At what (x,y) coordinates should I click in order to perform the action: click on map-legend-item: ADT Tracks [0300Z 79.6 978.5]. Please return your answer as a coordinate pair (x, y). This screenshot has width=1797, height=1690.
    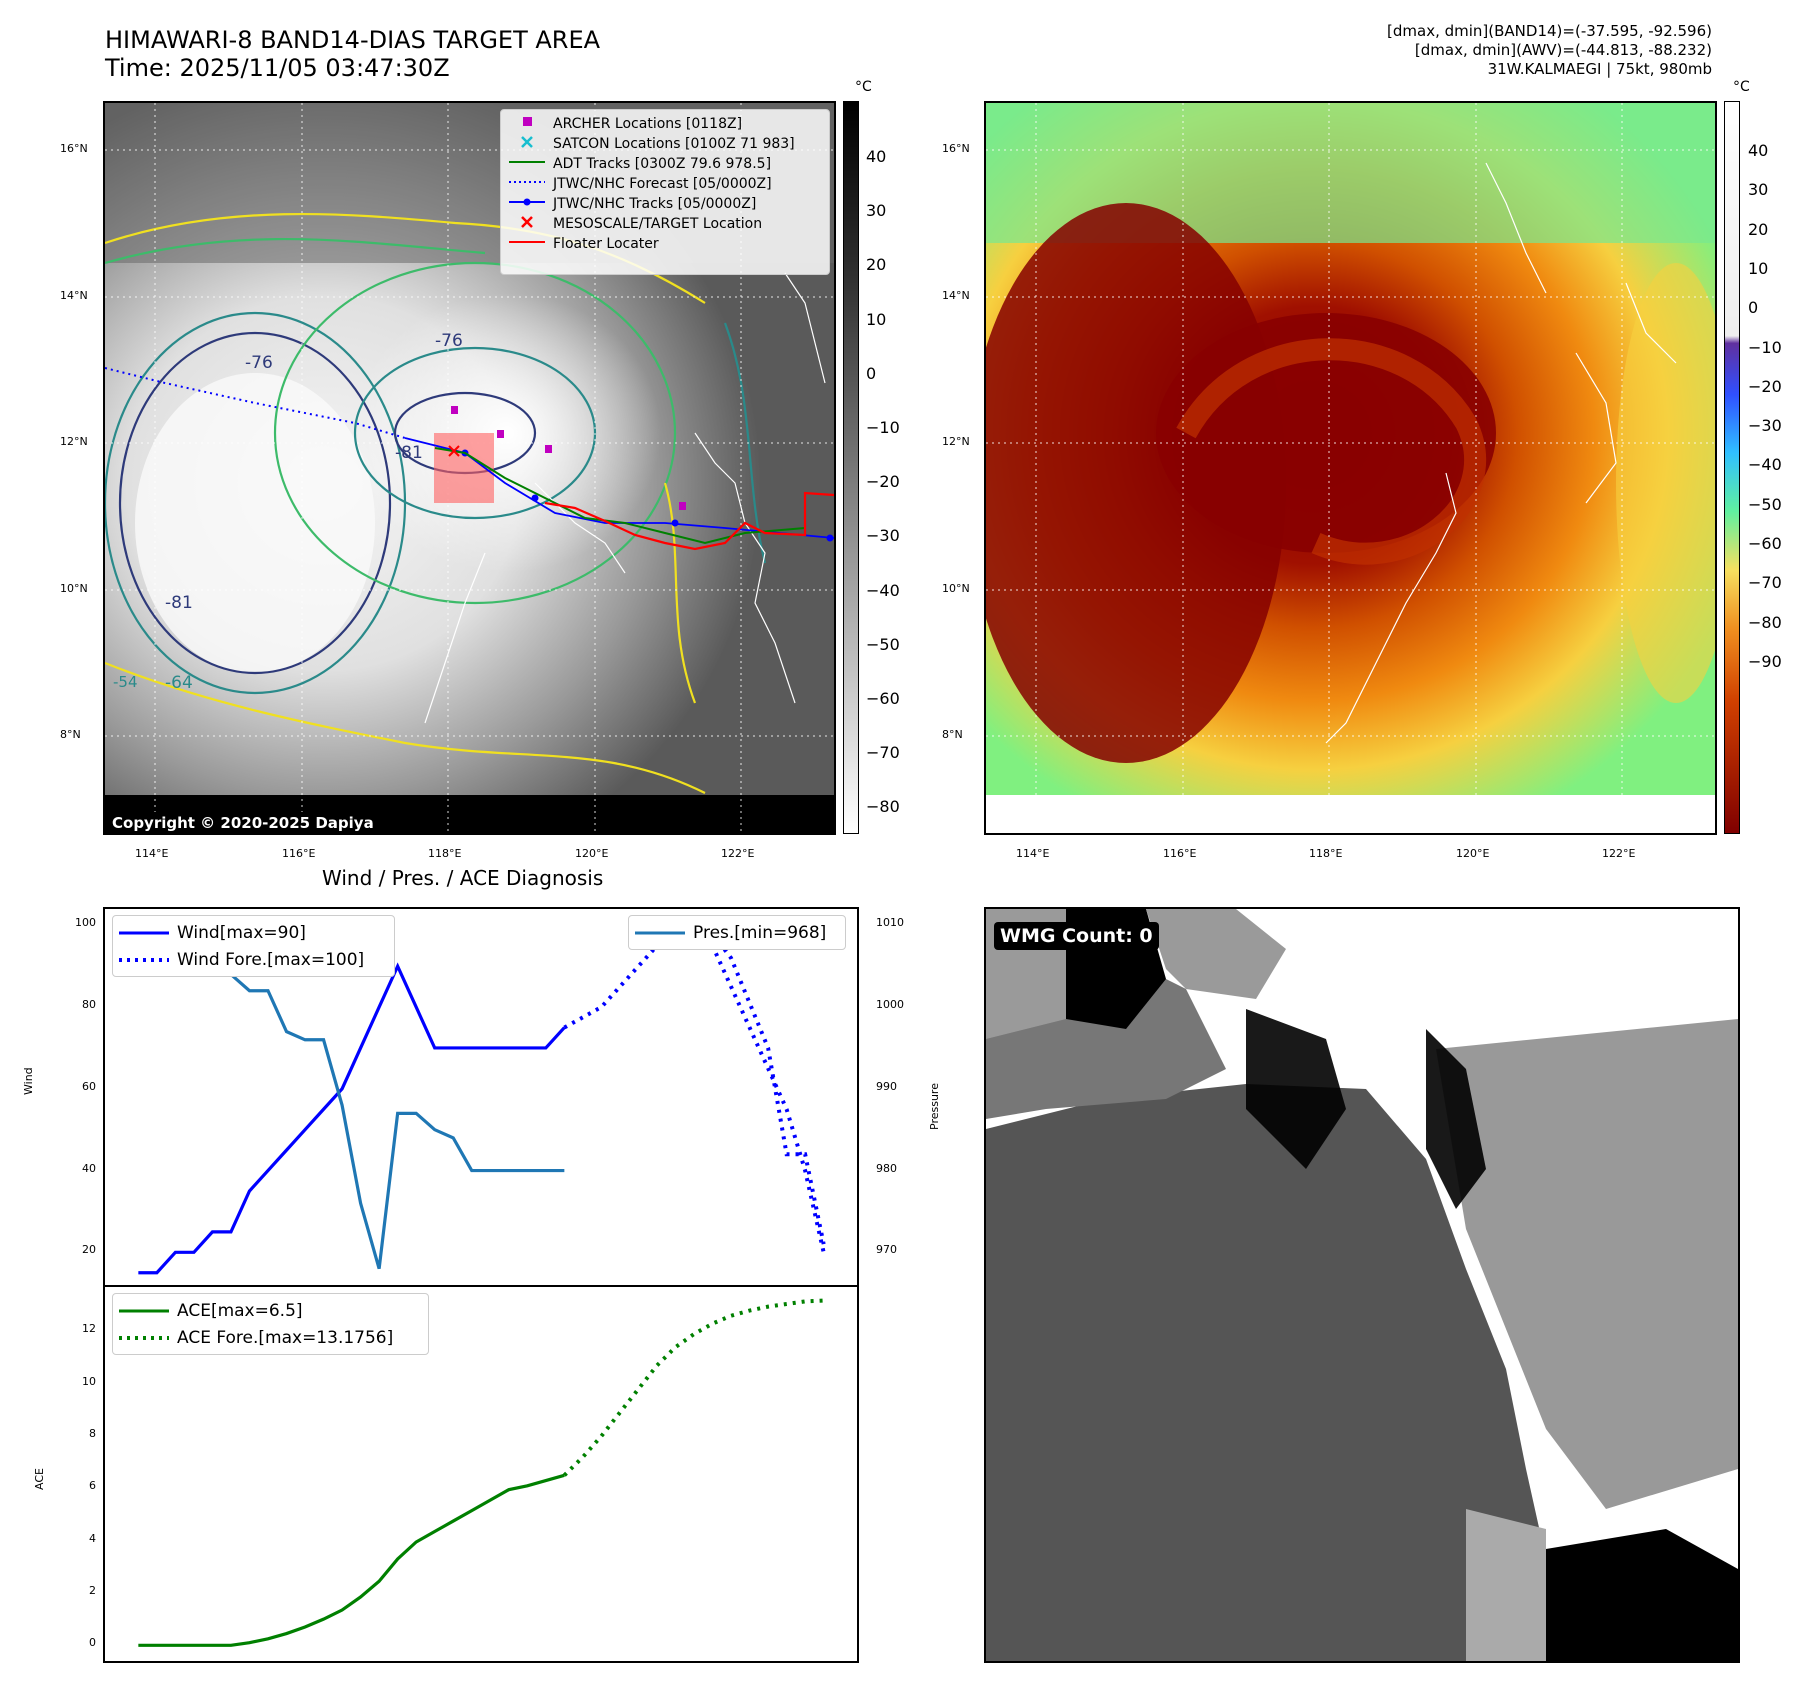
    Looking at the image, I should click on (665, 164).